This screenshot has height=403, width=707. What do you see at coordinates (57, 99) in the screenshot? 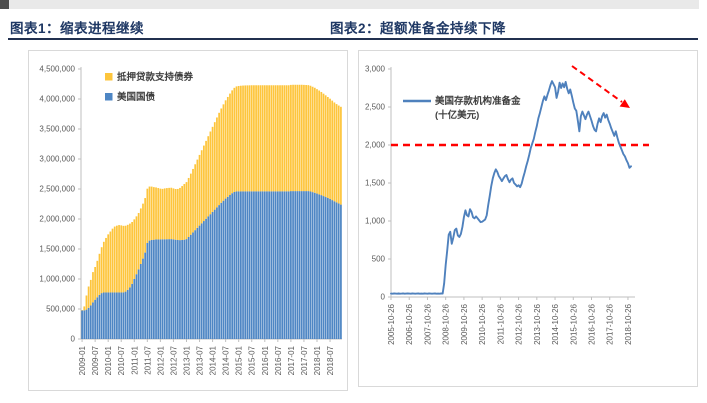
I see `chart1-y-tick-label: 4,000,000` at bounding box center [57, 99].